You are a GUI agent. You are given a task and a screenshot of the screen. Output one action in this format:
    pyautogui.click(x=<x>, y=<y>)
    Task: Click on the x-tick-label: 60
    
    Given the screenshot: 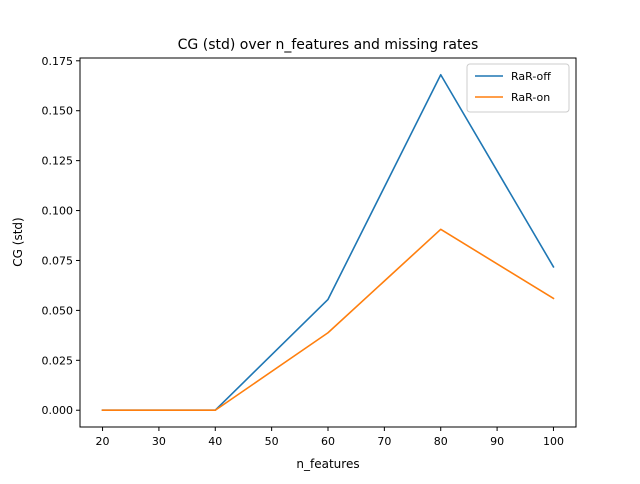 What is the action you would take?
    pyautogui.click(x=328, y=441)
    